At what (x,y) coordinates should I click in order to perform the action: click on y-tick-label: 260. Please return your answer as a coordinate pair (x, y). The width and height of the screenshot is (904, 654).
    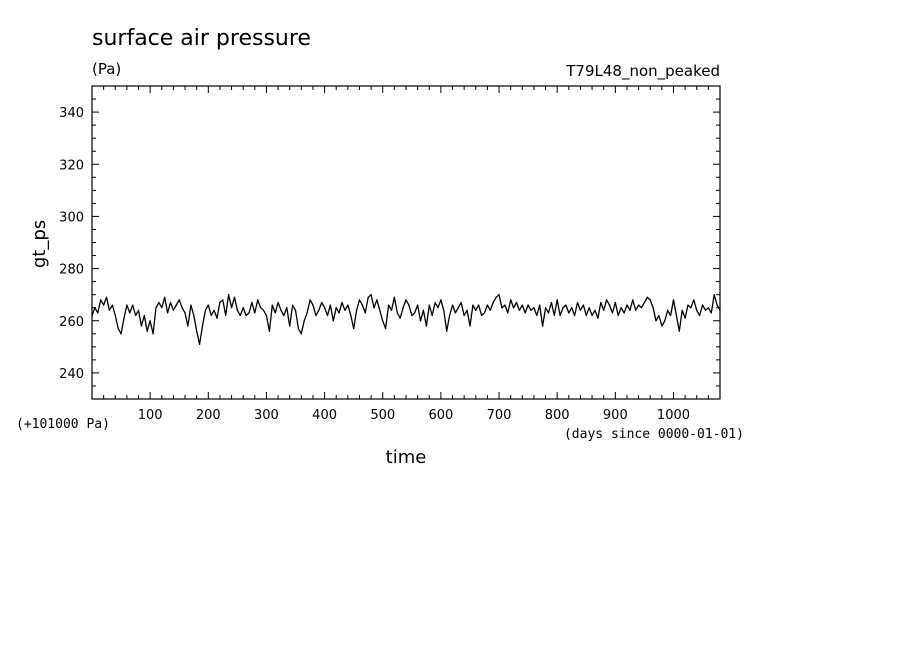
    Looking at the image, I should click on (71, 322).